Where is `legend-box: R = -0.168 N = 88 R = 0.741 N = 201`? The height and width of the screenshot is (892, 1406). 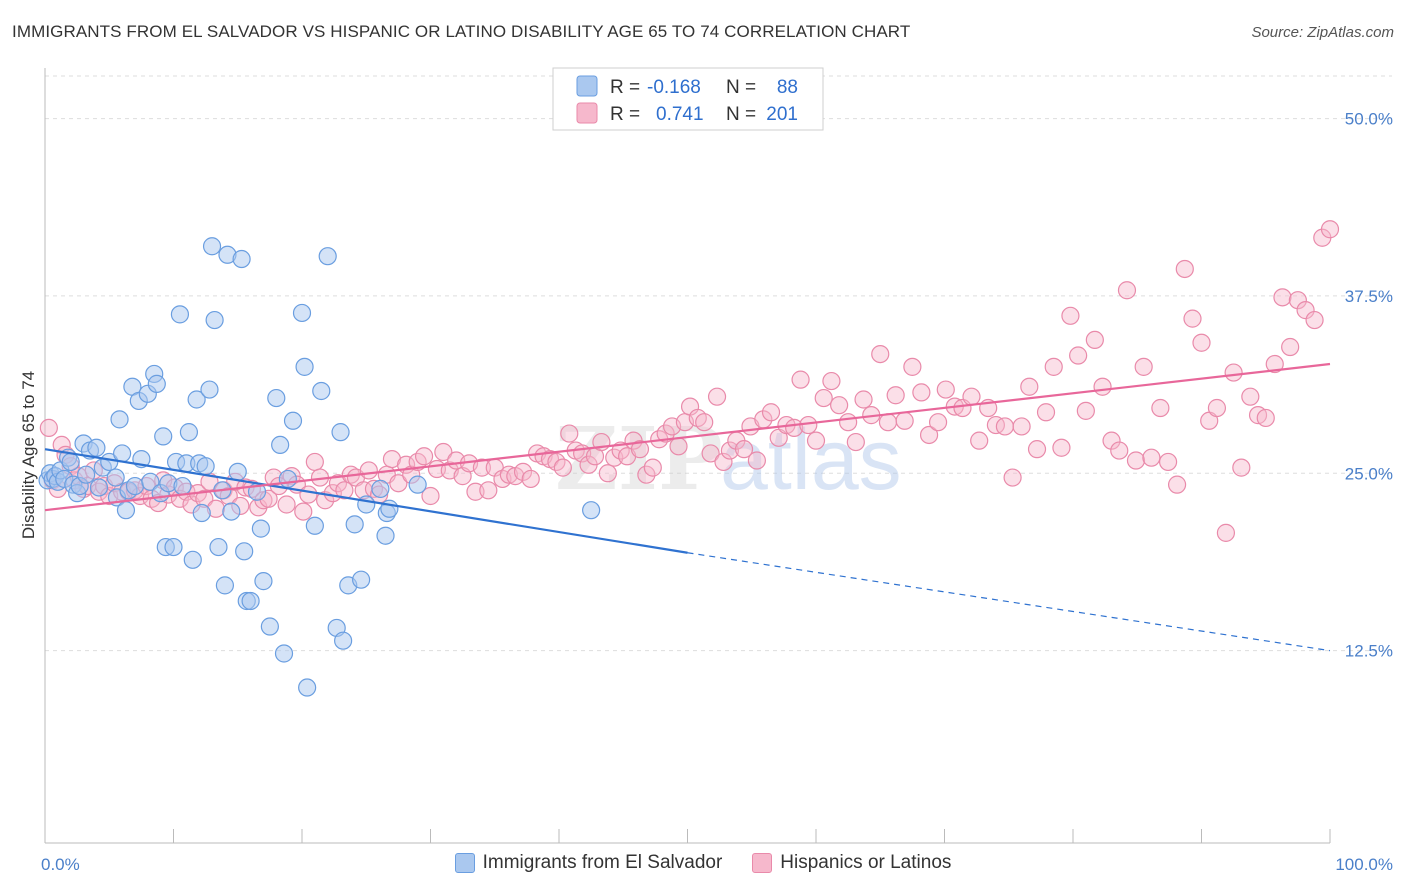
legend-box: R = -0.168 N = 88 R = 0.741 N = 201 is located at coordinates (688, 99).